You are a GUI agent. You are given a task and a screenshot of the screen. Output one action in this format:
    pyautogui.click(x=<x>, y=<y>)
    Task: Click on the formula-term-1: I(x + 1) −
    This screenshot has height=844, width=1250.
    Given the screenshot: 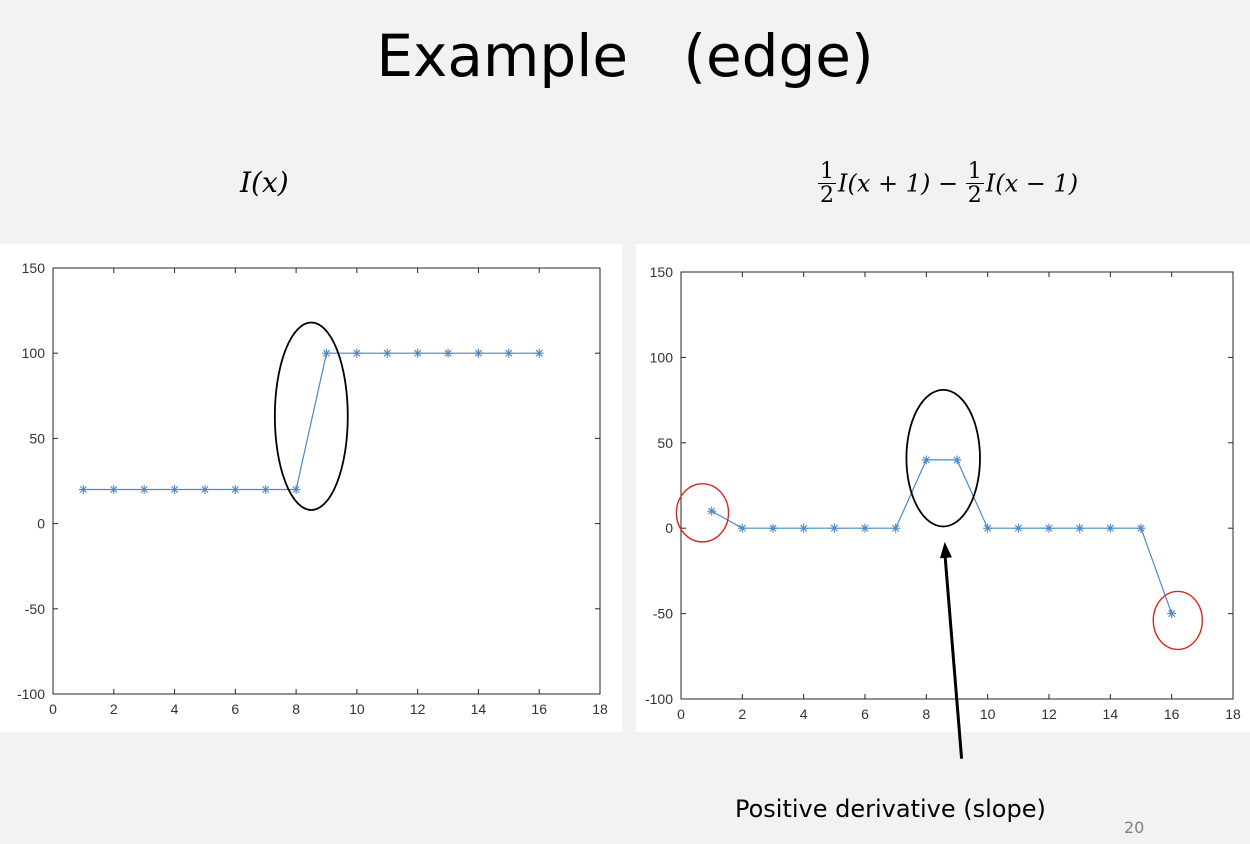 What is the action you would take?
    pyautogui.click(x=902, y=183)
    